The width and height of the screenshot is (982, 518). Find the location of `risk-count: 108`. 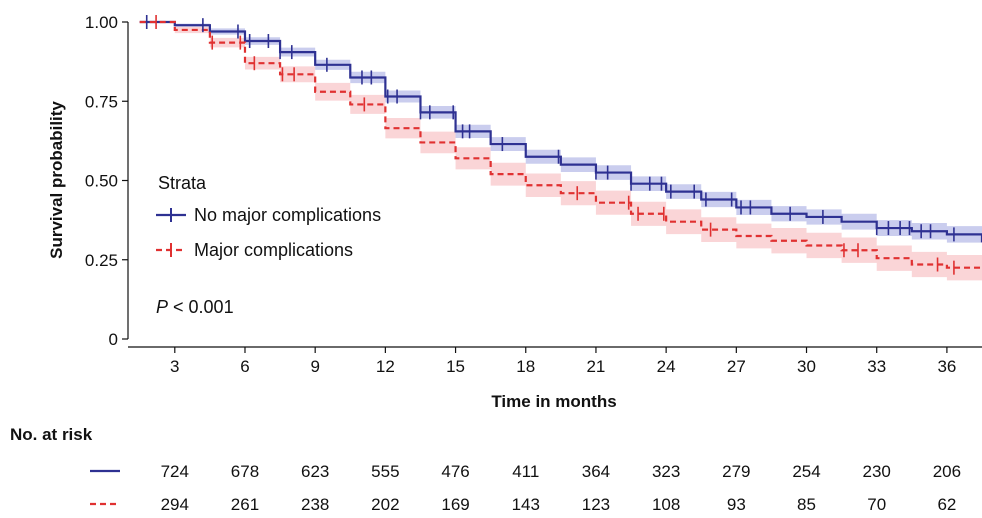

risk-count: 108 is located at coordinates (666, 504).